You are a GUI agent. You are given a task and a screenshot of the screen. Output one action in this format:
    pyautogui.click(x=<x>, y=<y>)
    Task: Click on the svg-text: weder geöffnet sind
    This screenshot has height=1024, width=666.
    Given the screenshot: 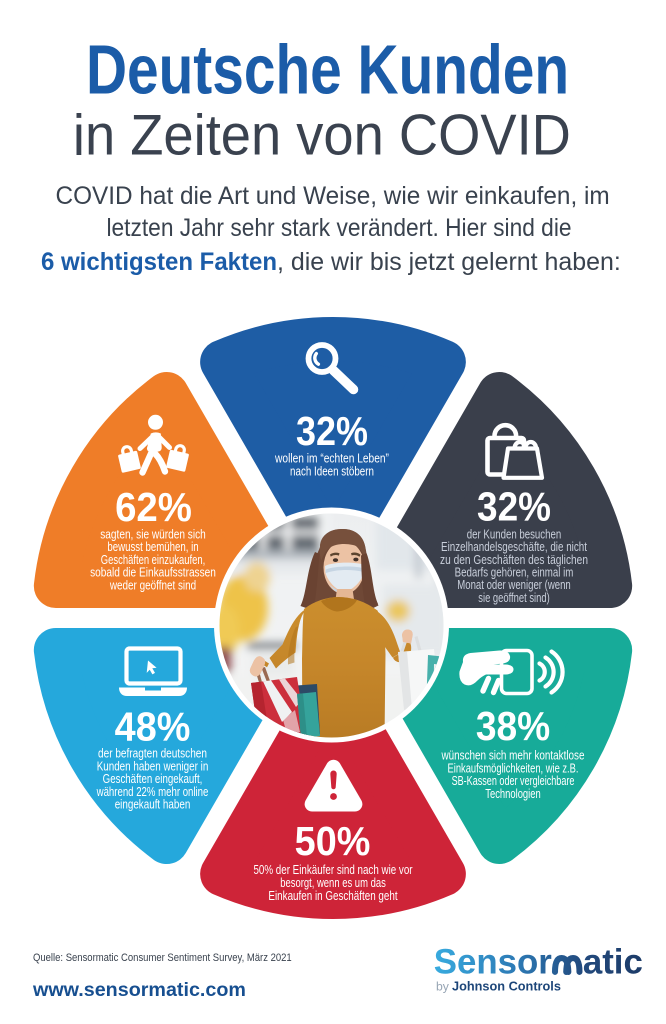 What is the action you would take?
    pyautogui.click(x=152, y=585)
    